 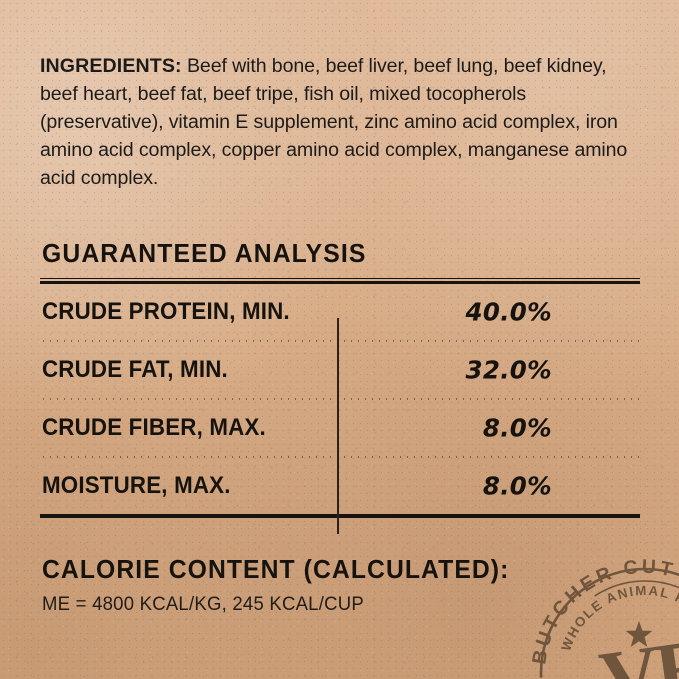 What do you see at coordinates (276, 570) in the screenshot?
I see `calorie-content-heading: CALORIE CONTENT (CALCULATED):` at bounding box center [276, 570].